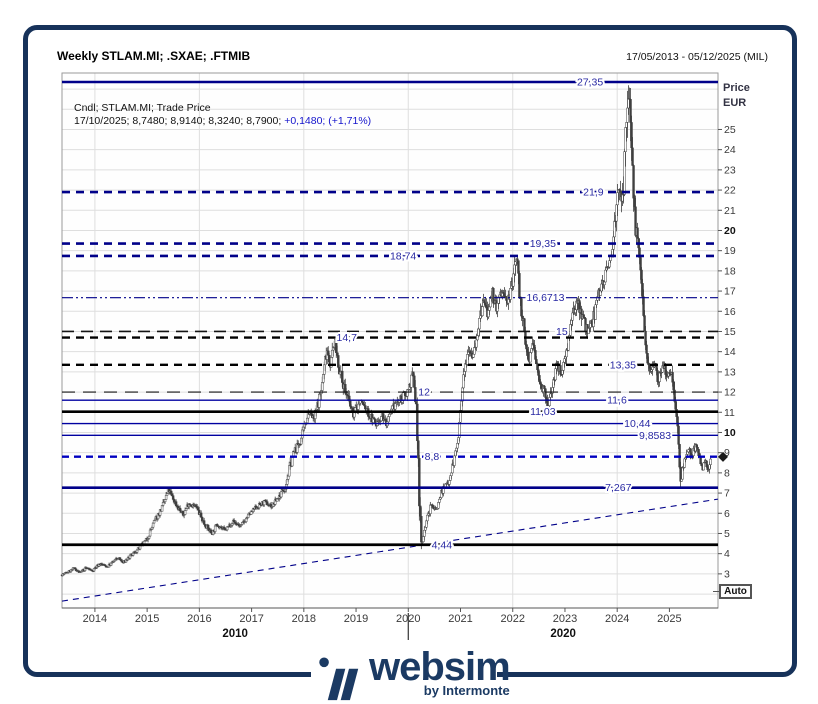 Image resolution: width=818 pixels, height=704 pixels. Describe the element at coordinates (730, 251) in the screenshot. I see `svg-text: 19` at that location.